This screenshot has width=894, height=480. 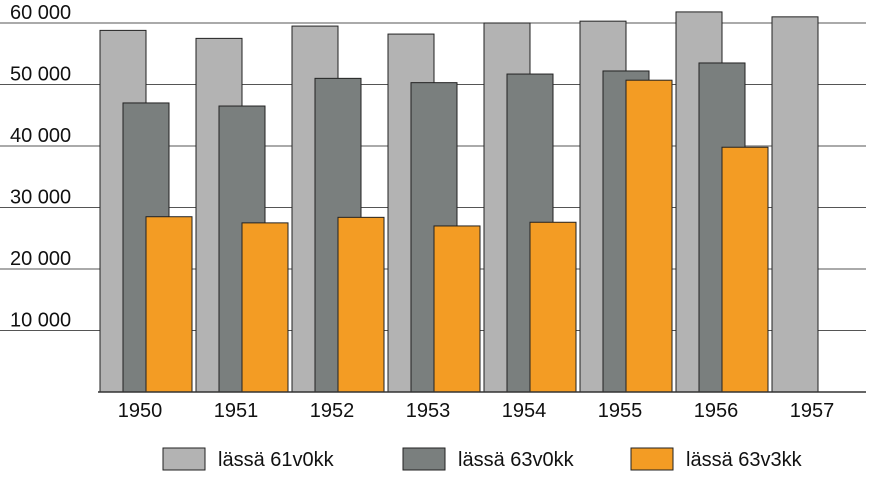 I want to click on x-tick-label: 1954, so click(x=524, y=411).